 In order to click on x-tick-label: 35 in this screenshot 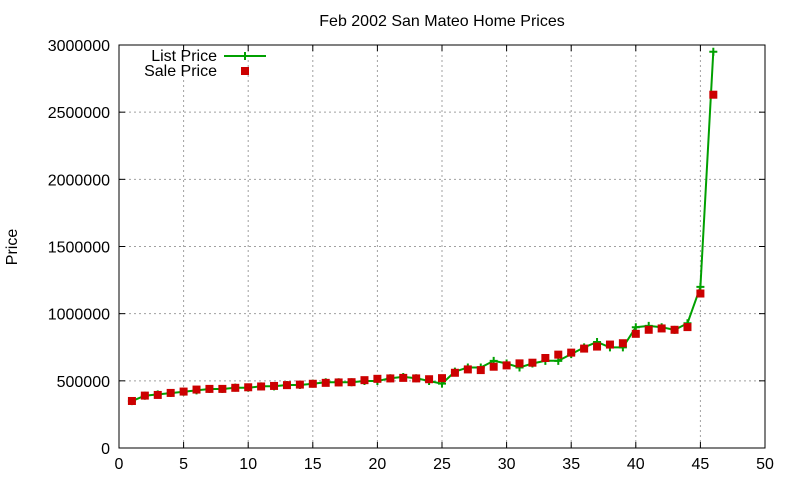, I will do `click(571, 464)`.